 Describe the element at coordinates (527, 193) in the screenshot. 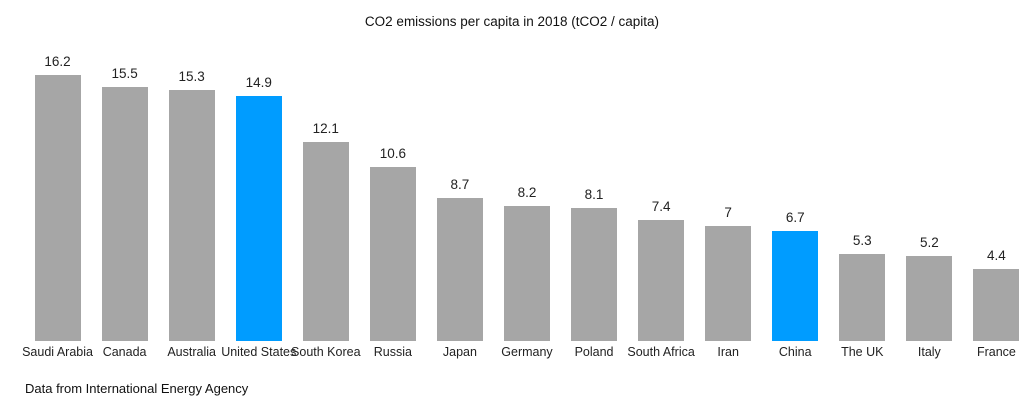

I see `bar-value-label: 8.2` at that location.